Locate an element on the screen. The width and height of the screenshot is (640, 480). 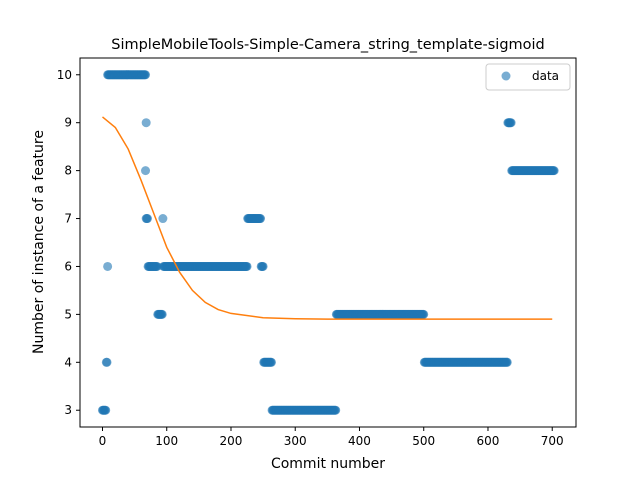
y-tick-label: 3 is located at coordinates (68, 410).